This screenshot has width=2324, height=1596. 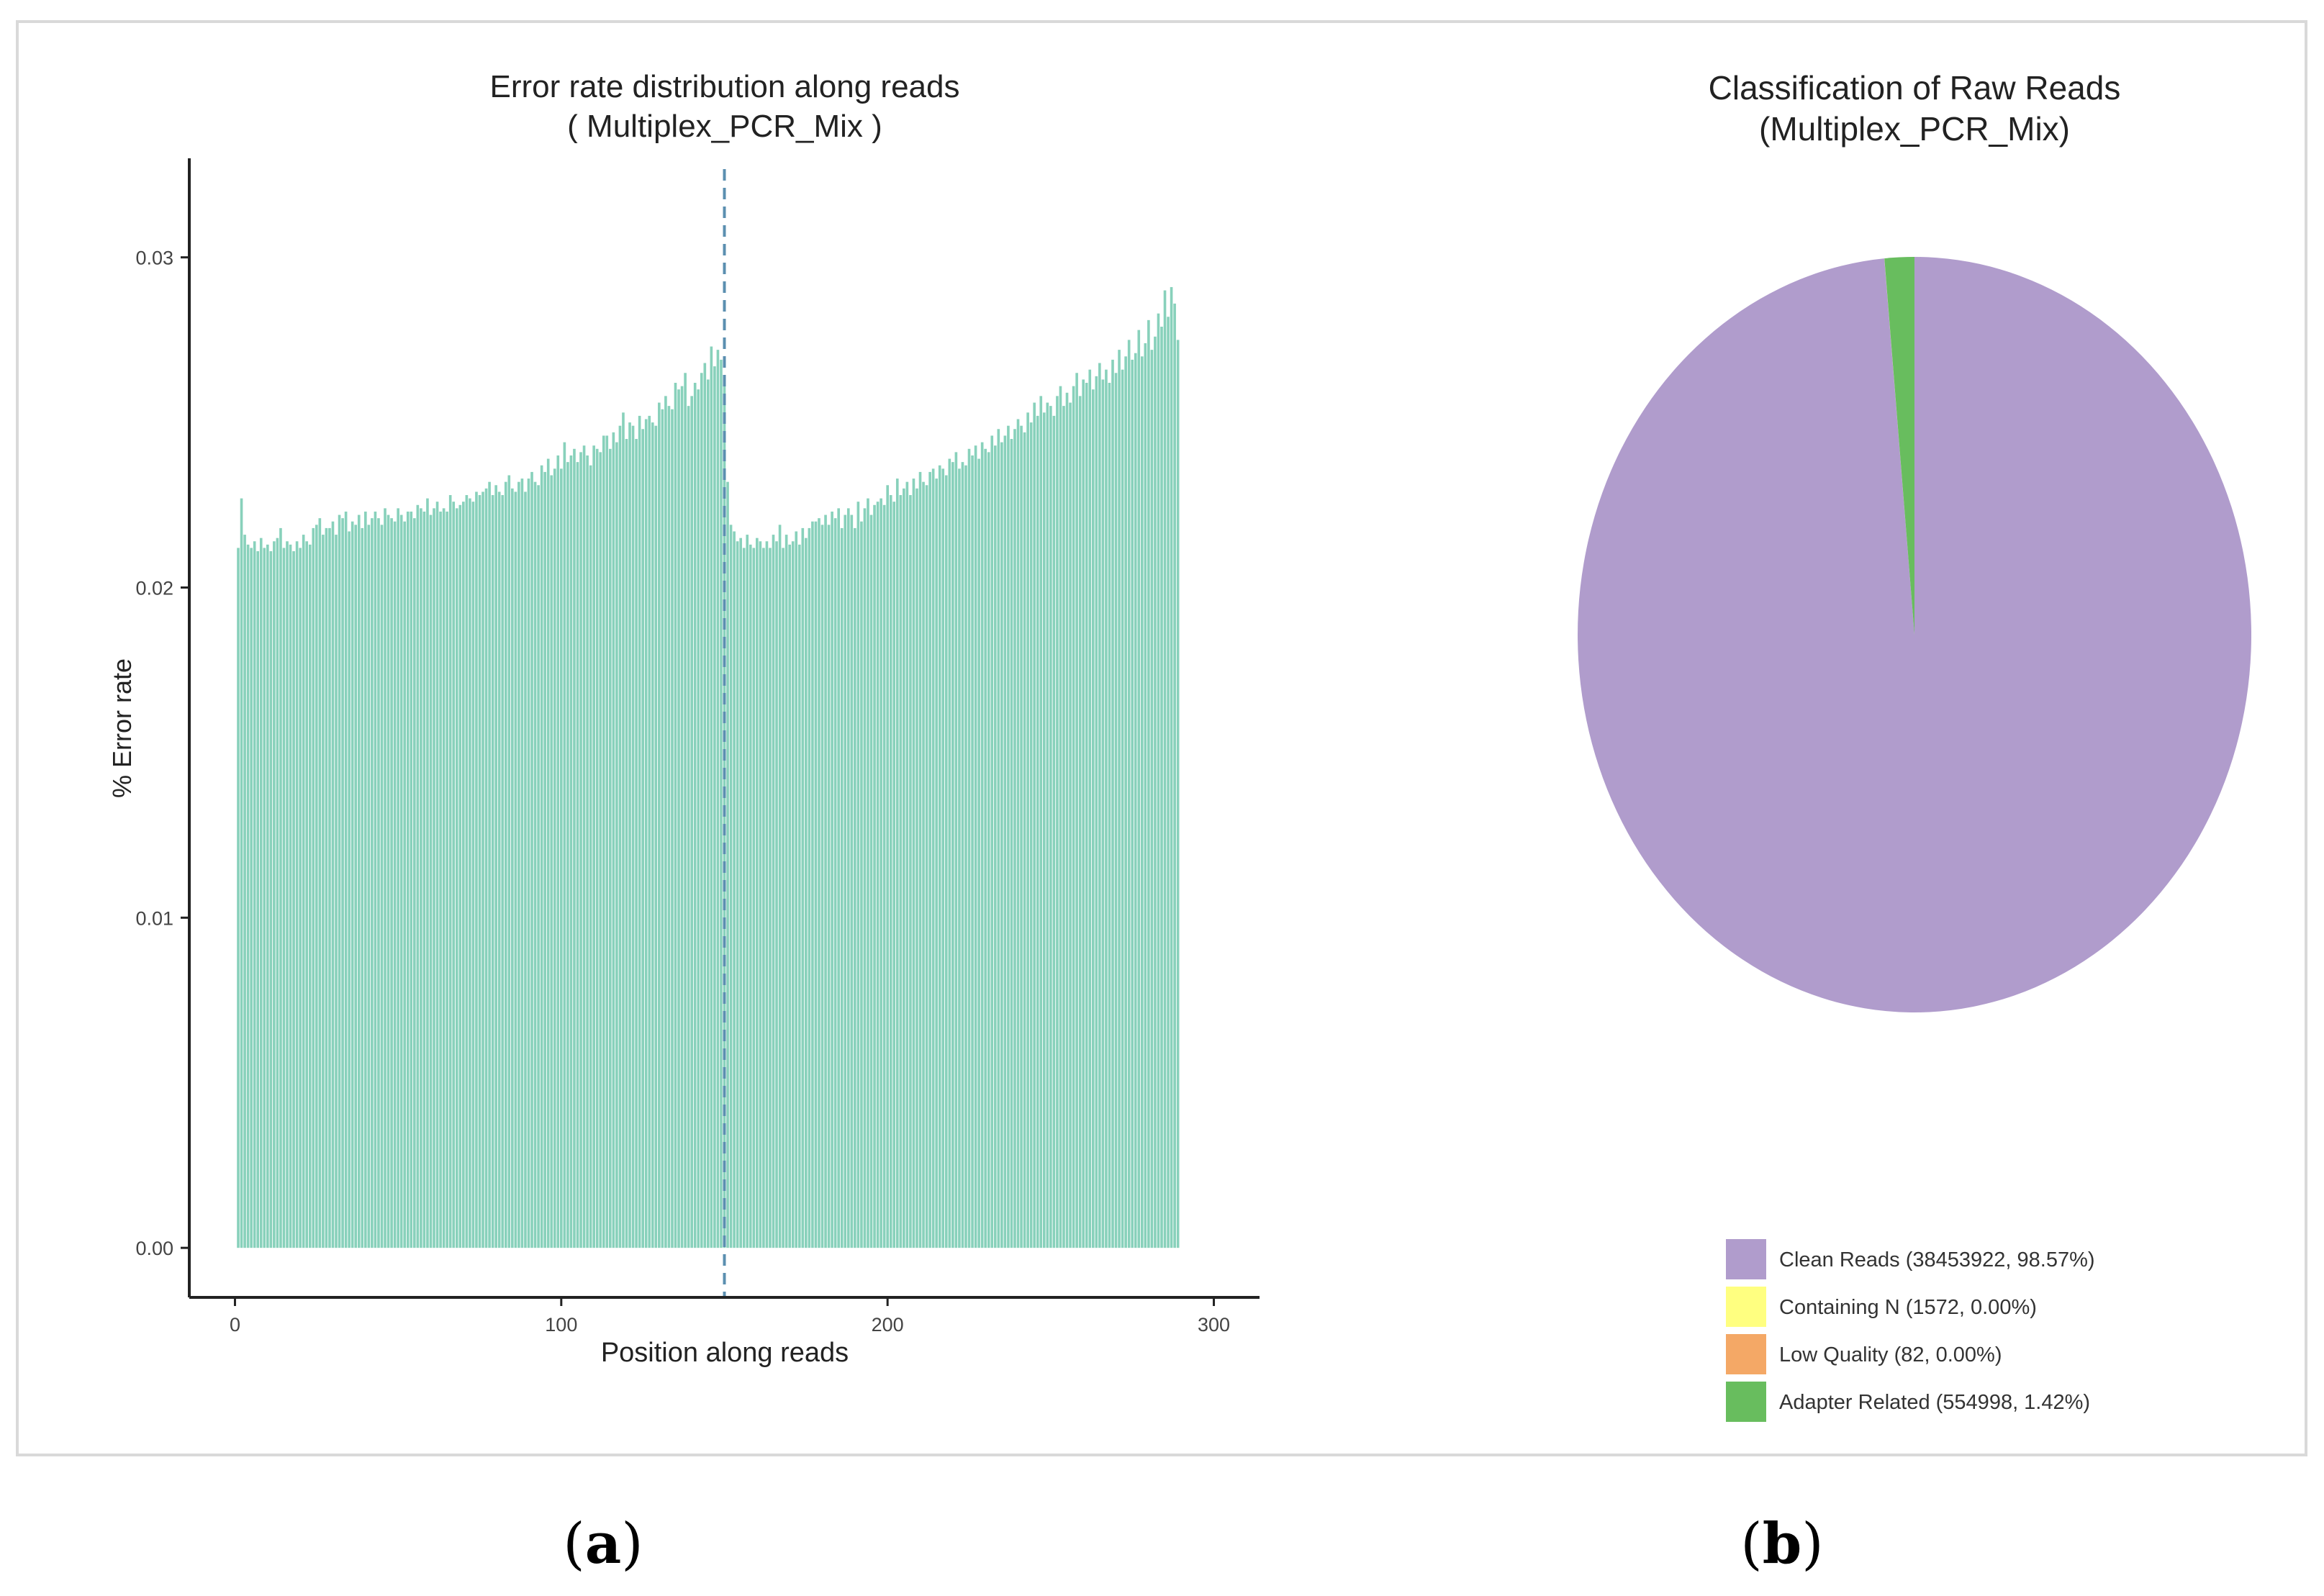 I want to click on chart-a-title: Error rate distribution along reads, so click(x=725, y=86).